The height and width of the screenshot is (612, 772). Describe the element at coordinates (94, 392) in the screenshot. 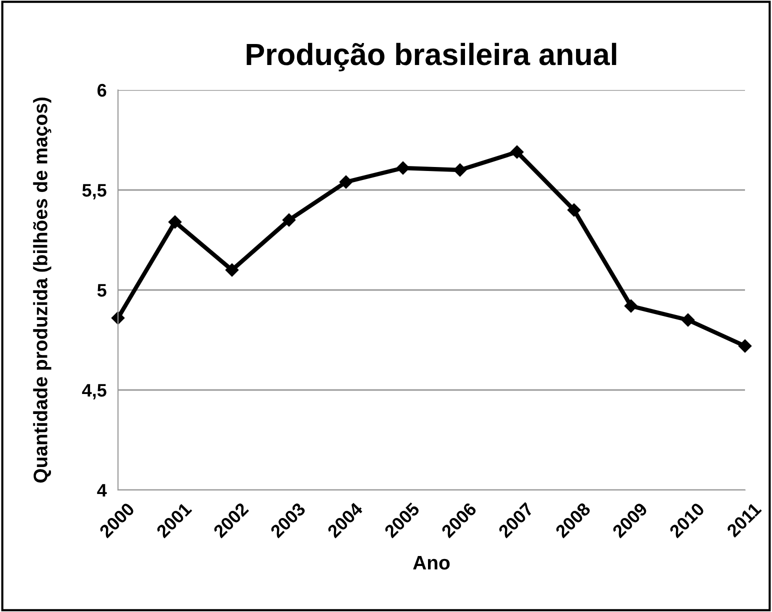

I see `y-tick-label: 4,5` at that location.